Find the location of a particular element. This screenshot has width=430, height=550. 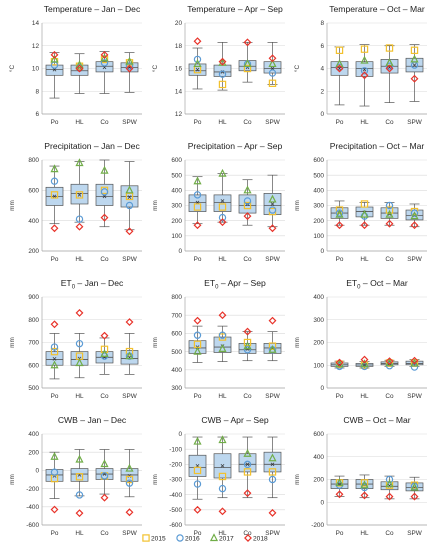

y-tick-label: 6 is located at coordinates (322, 46).